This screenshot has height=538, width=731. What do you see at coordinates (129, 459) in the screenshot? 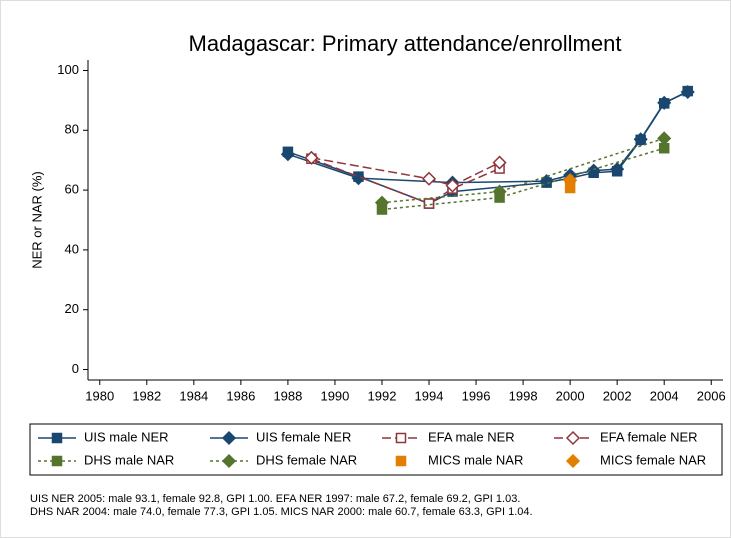
I see `legend-label: DHS male NAR` at bounding box center [129, 459].